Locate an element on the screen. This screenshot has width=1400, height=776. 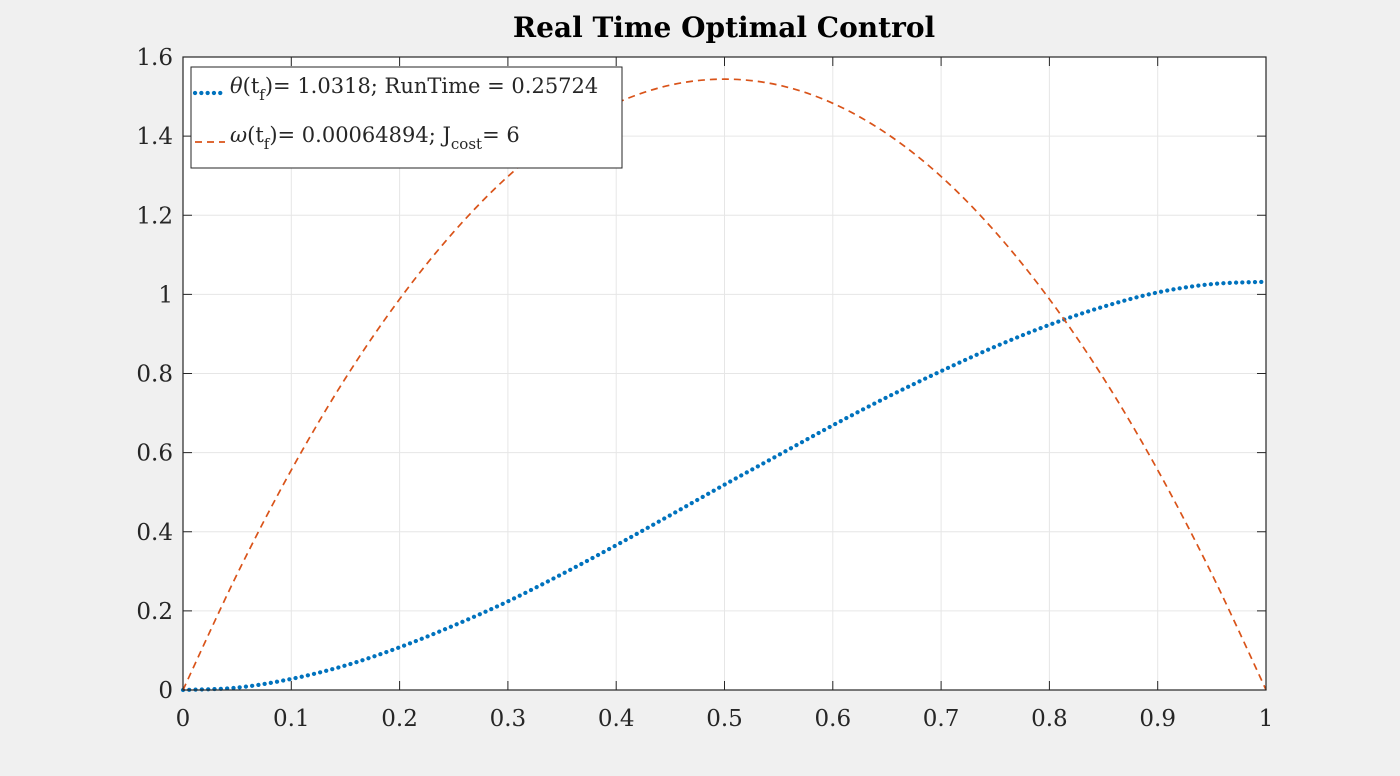
legend-omega-mid: )= 0.00064894; J is located at coordinates (360, 135).